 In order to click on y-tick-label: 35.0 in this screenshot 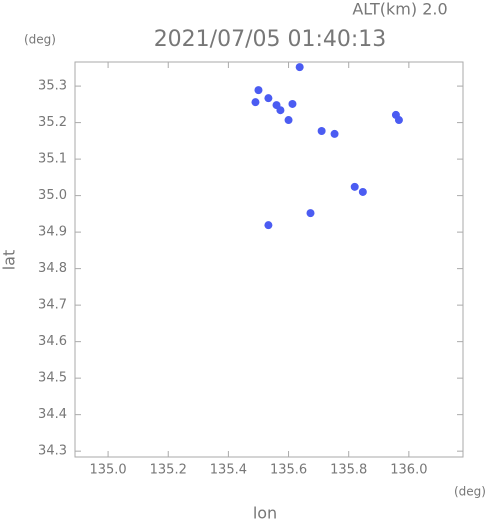, I will do `click(52, 195)`.